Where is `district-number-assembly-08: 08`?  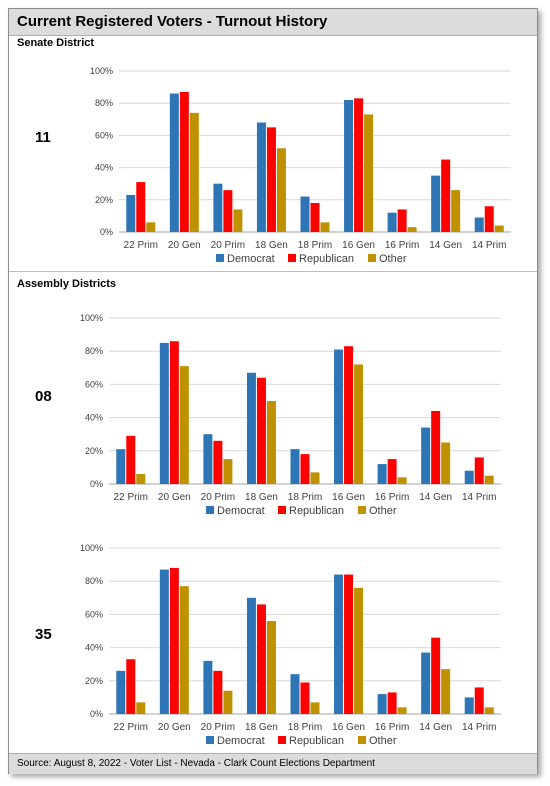
district-number-assembly-08: 08 is located at coordinates (43, 396).